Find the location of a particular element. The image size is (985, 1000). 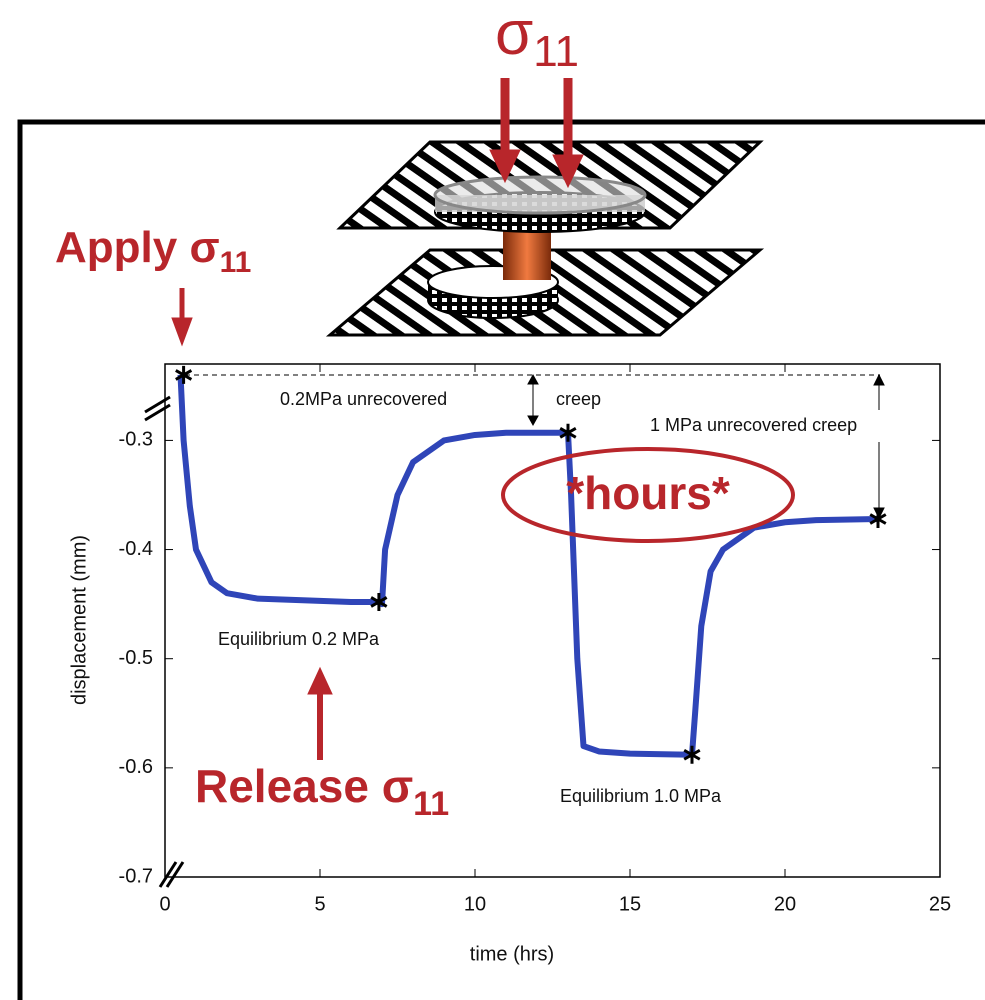

y-tick-label: -0.4 is located at coordinates (136, 549).